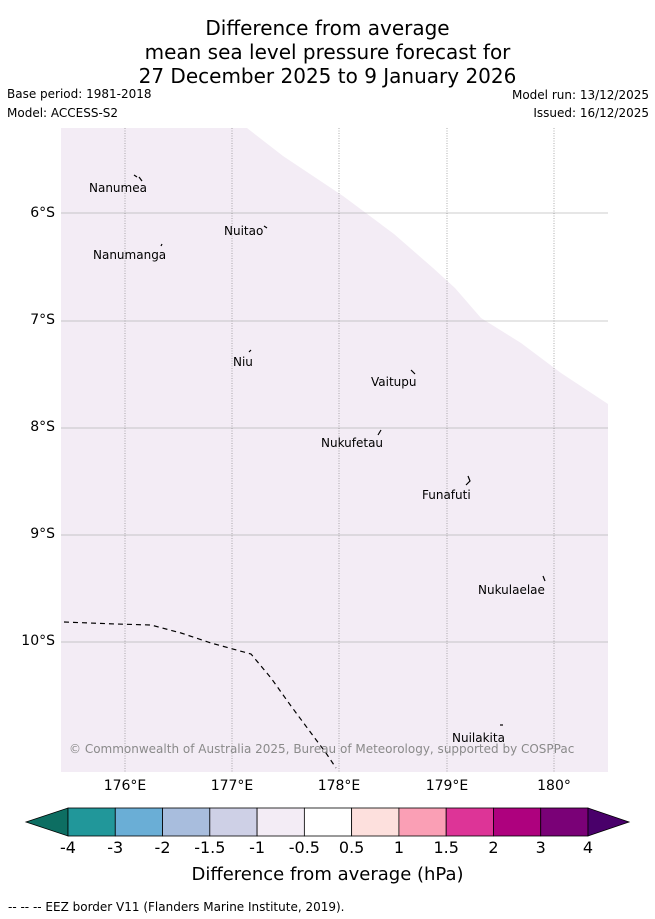  I want to click on place-label: Nukufetau, so click(352, 443).